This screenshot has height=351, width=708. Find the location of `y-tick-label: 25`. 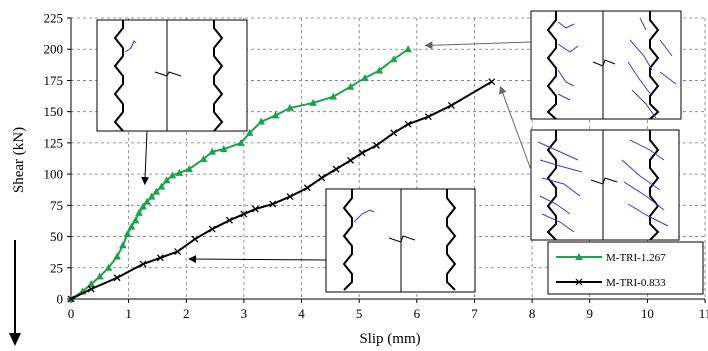

y-tick-label: 25 is located at coordinates (56, 267).